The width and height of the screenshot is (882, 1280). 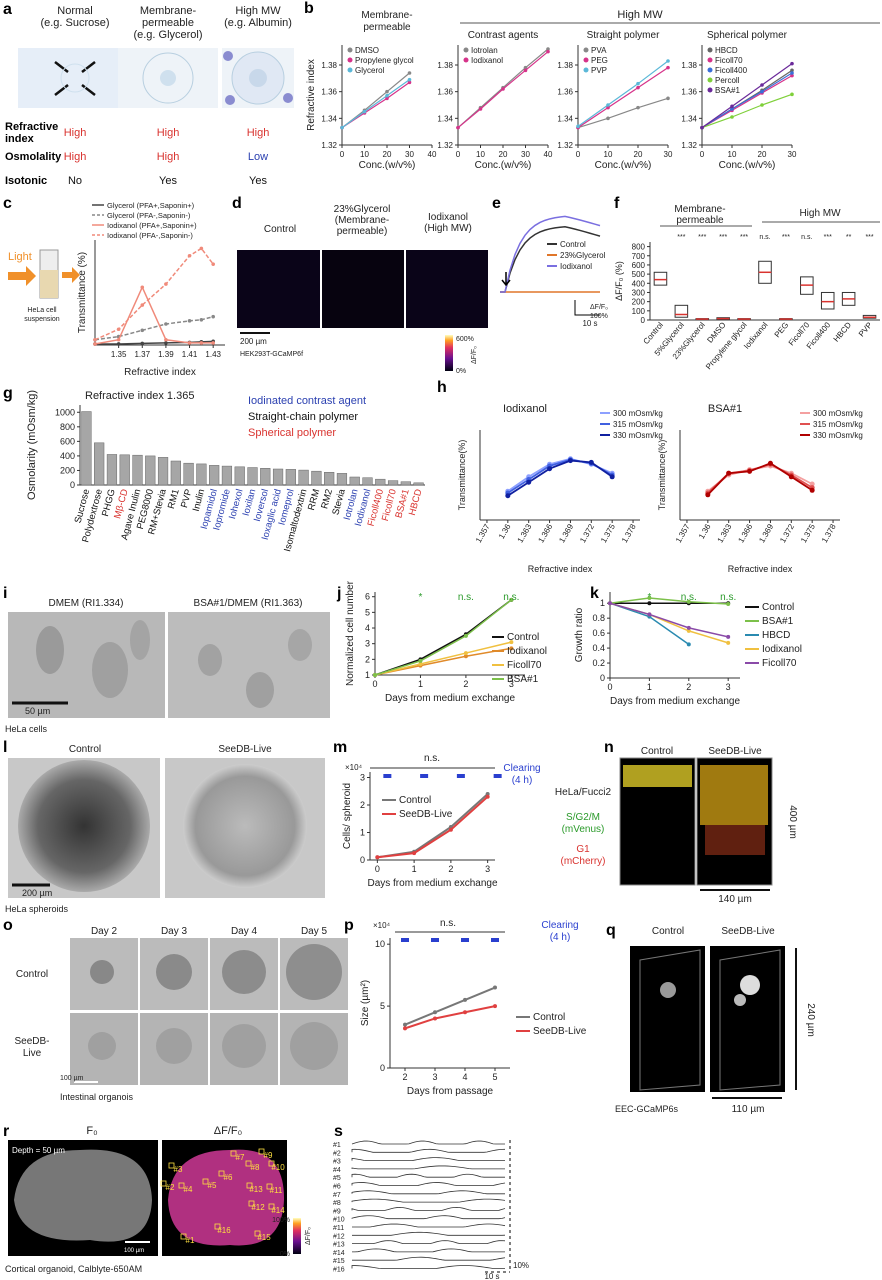 I want to click on x-axis-label: Refractive index, so click(x=160, y=372).